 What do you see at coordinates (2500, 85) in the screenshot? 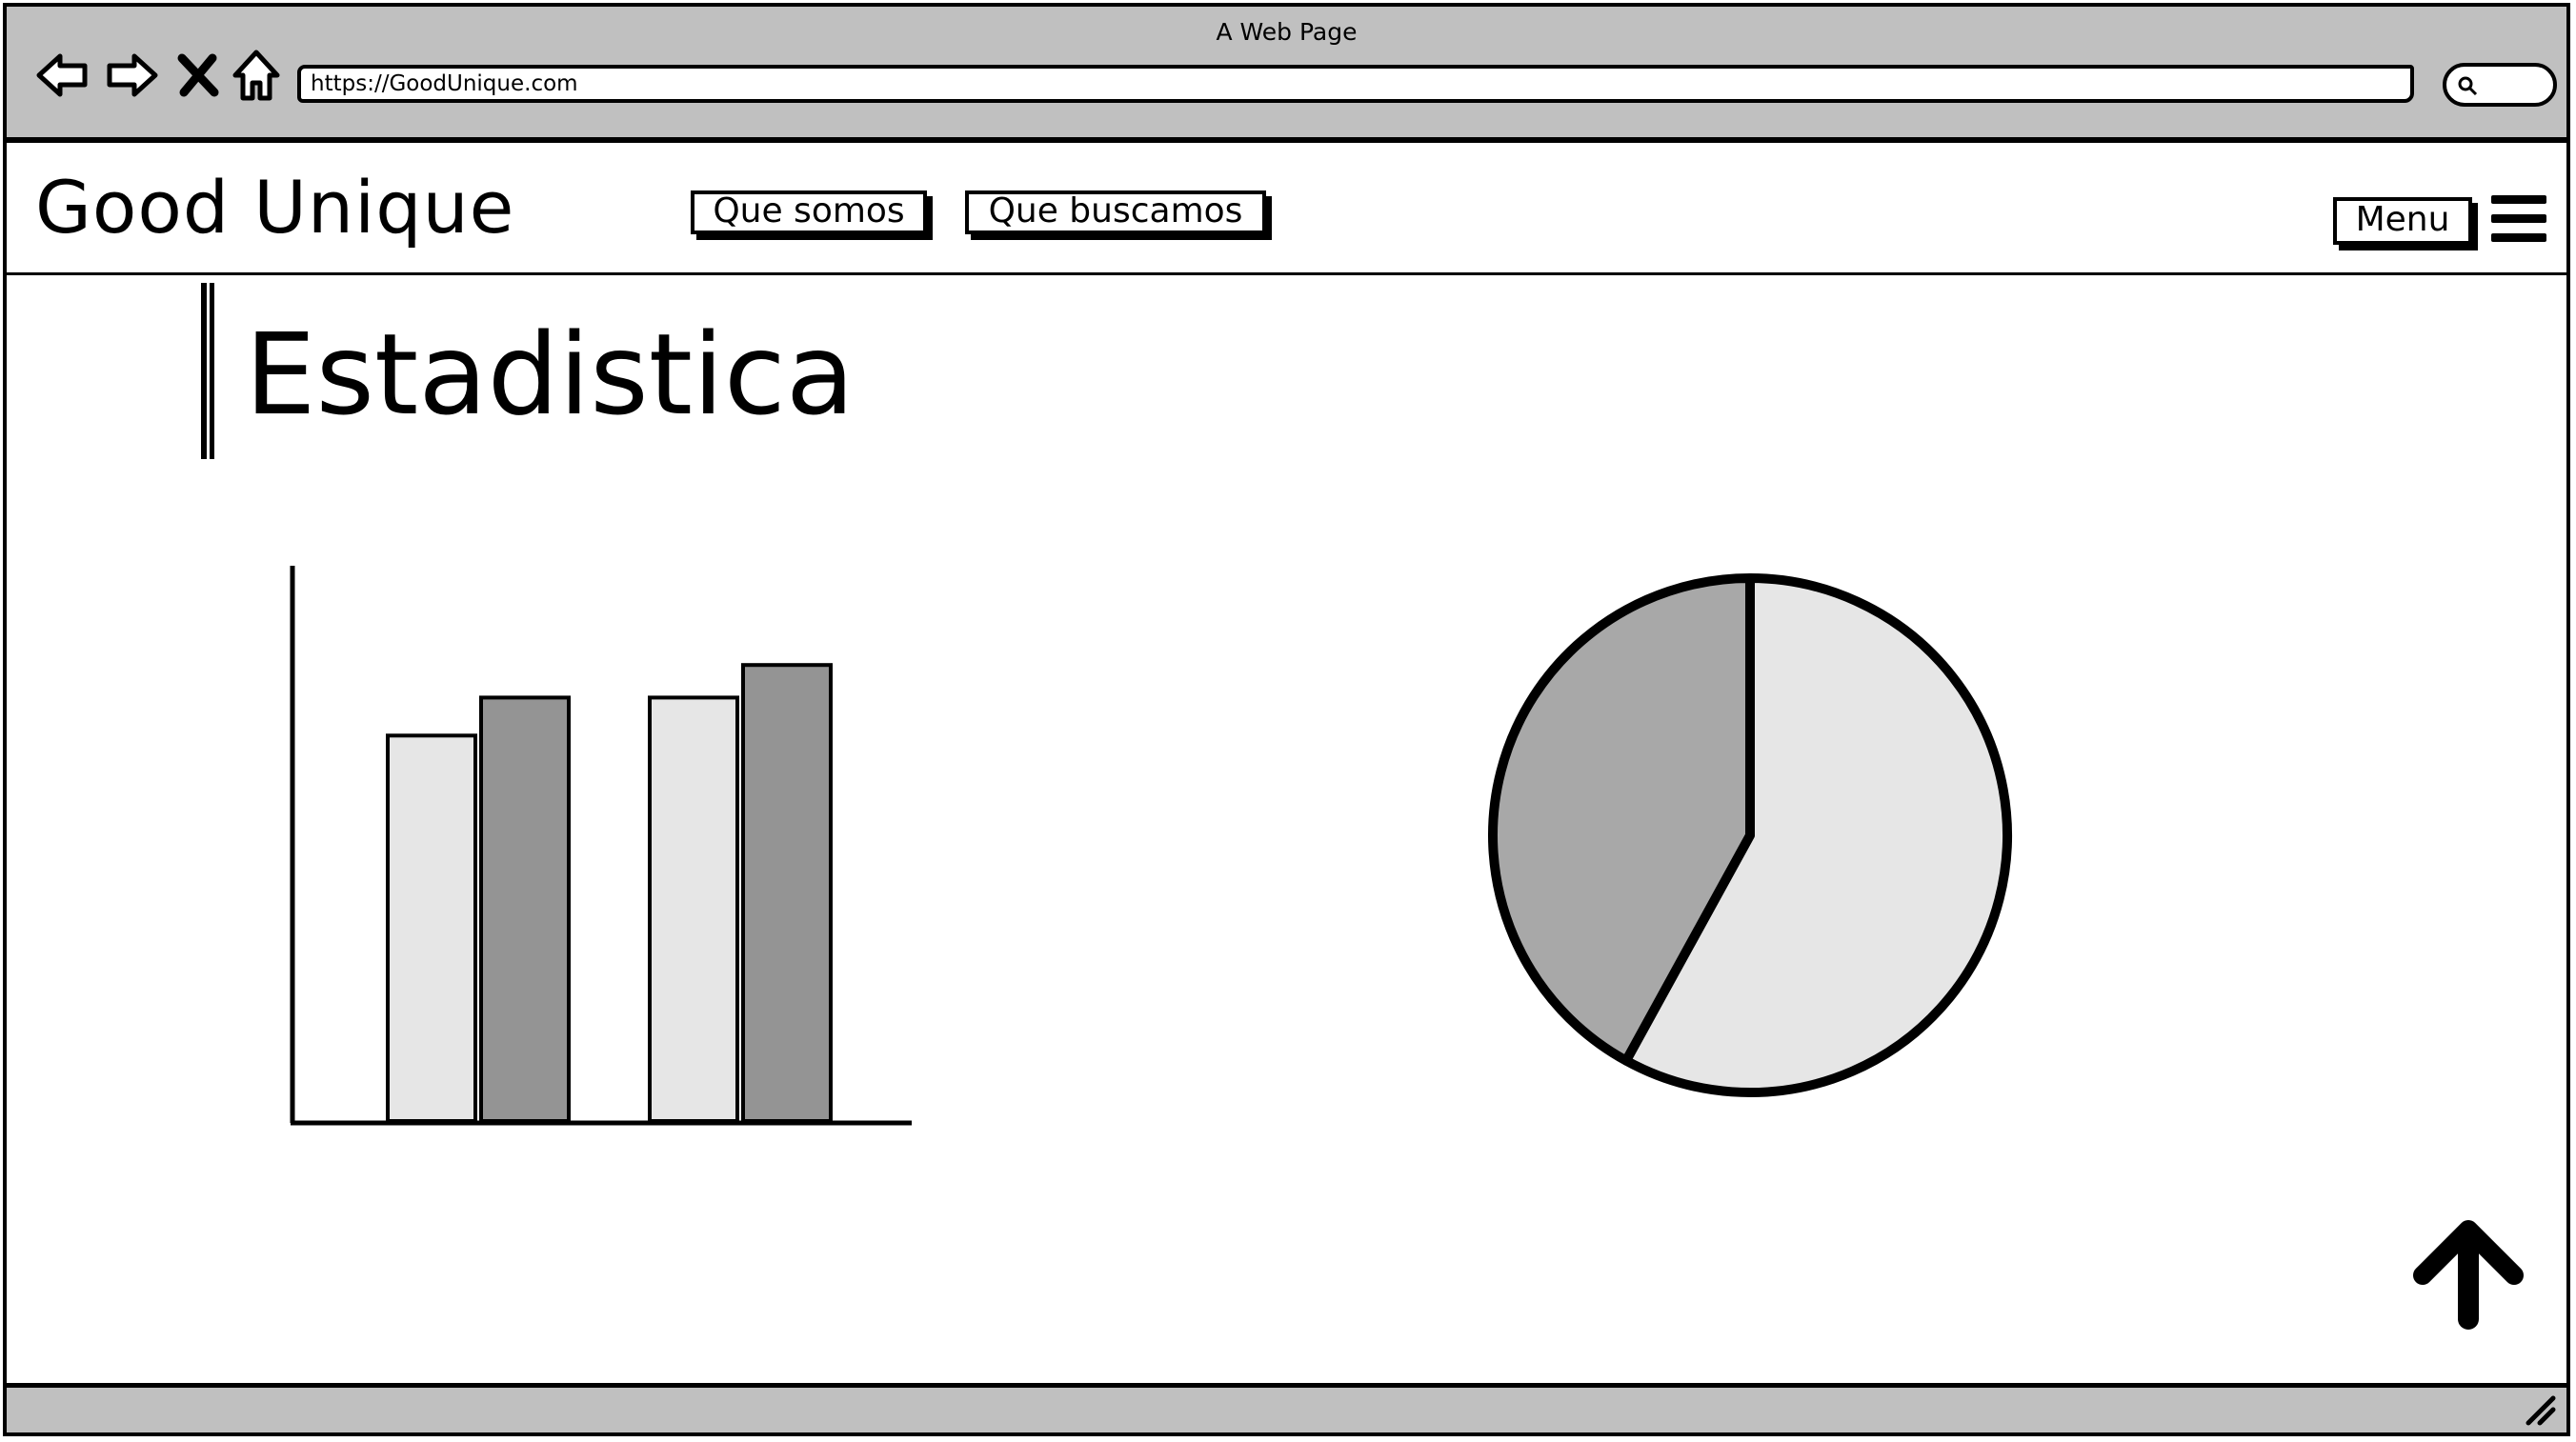
I see `search-button` at bounding box center [2500, 85].